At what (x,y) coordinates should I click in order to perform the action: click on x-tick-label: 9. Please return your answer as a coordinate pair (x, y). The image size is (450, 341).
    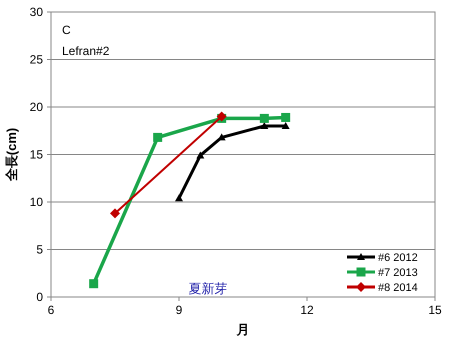
    Looking at the image, I should click on (179, 310).